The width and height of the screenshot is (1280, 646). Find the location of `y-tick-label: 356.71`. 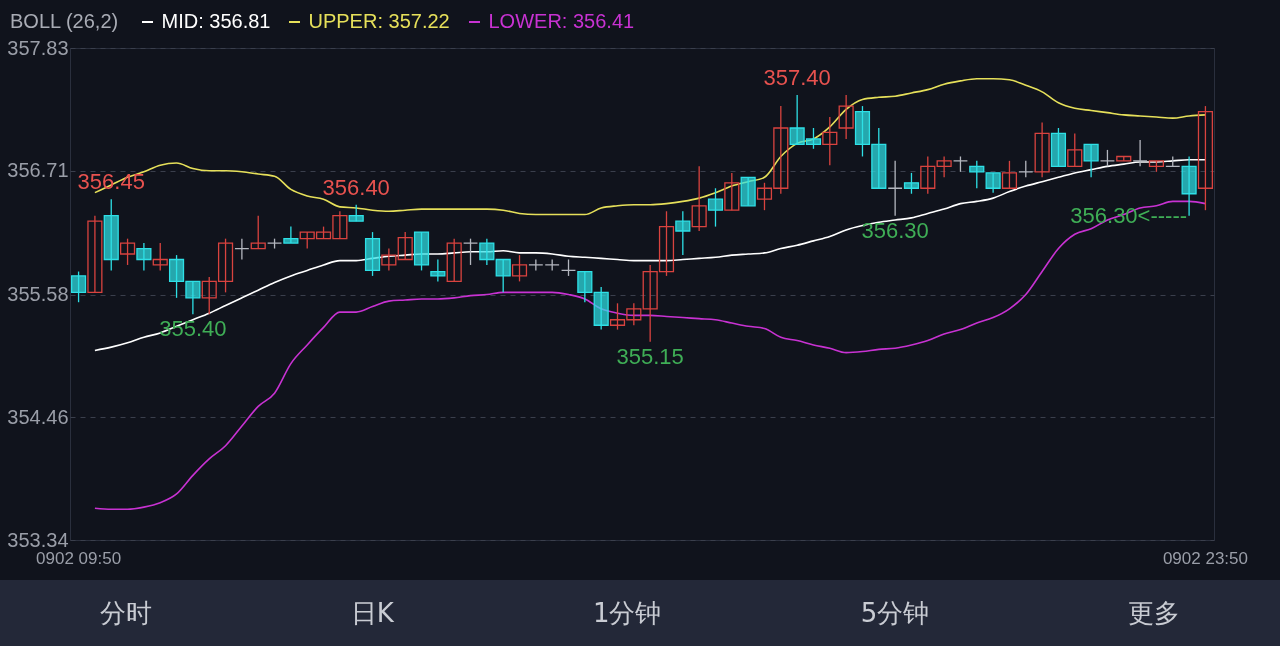

y-tick-label: 356.71 is located at coordinates (38, 170).